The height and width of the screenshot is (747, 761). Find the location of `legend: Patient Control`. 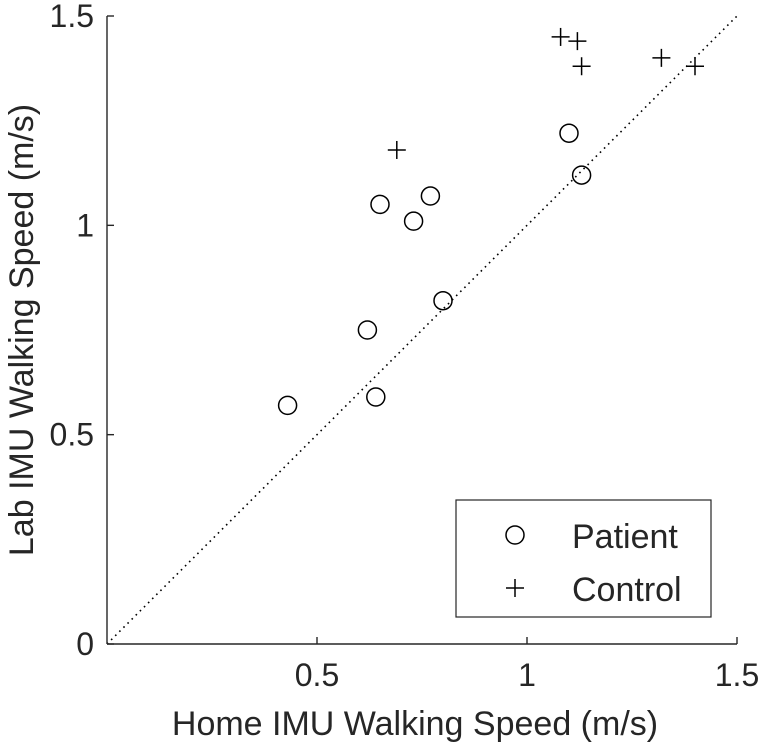

legend: Patient Control is located at coordinates (583, 558).